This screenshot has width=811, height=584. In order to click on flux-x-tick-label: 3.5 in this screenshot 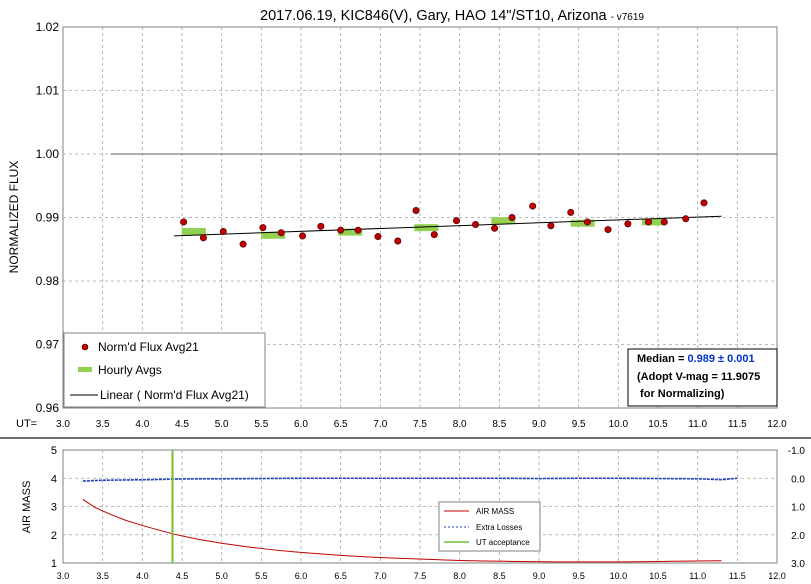, I will do `click(103, 424)`.